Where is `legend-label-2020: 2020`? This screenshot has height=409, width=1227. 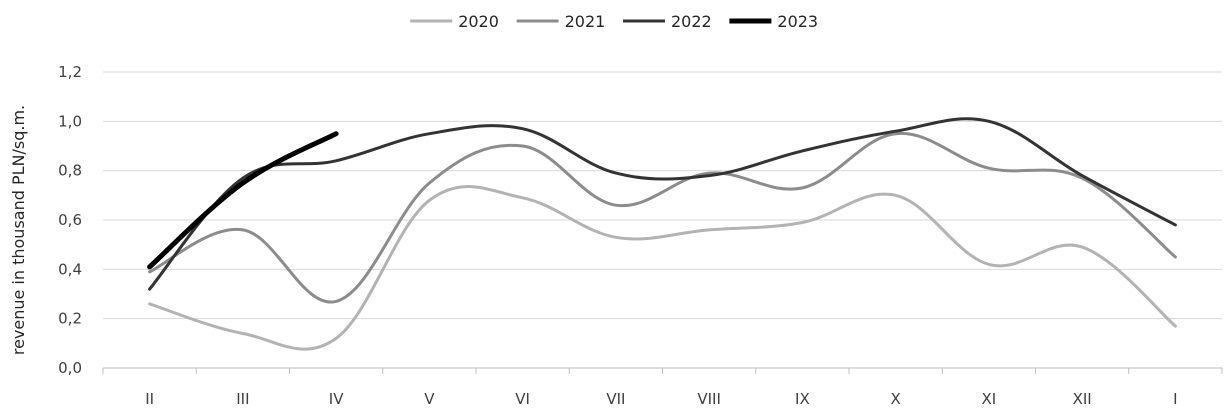
legend-label-2020: 2020 is located at coordinates (478, 21).